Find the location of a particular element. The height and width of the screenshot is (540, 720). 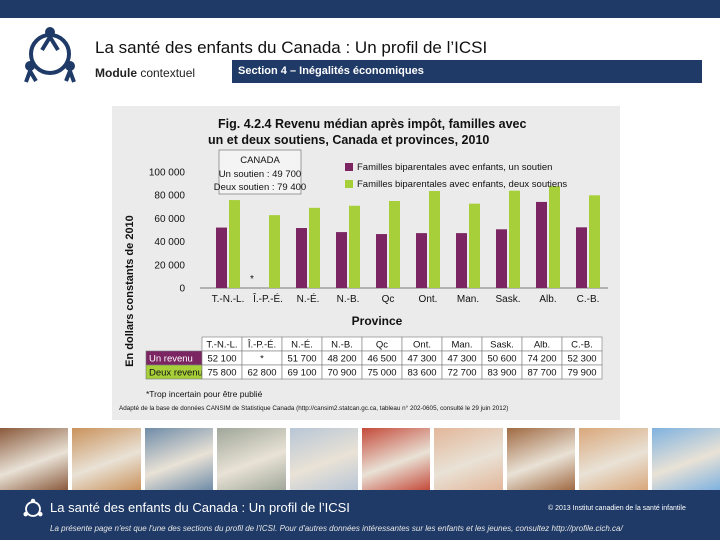

x-tick-label: Man. is located at coordinates (468, 299).